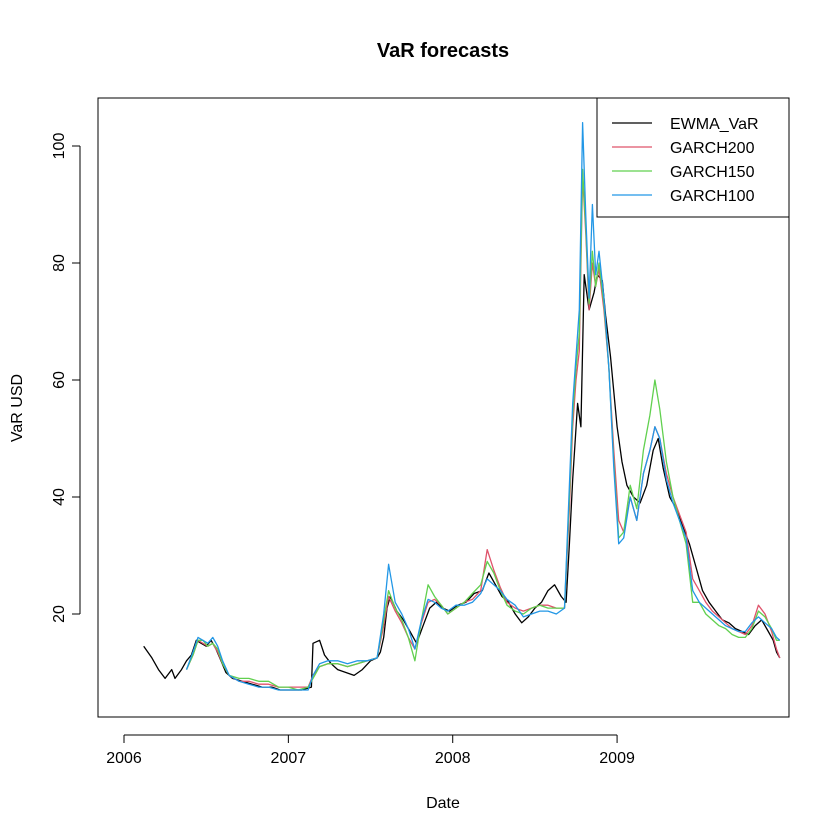 The image size is (840, 840). I want to click on y-axis-label: VaR USD, so click(17, 408).